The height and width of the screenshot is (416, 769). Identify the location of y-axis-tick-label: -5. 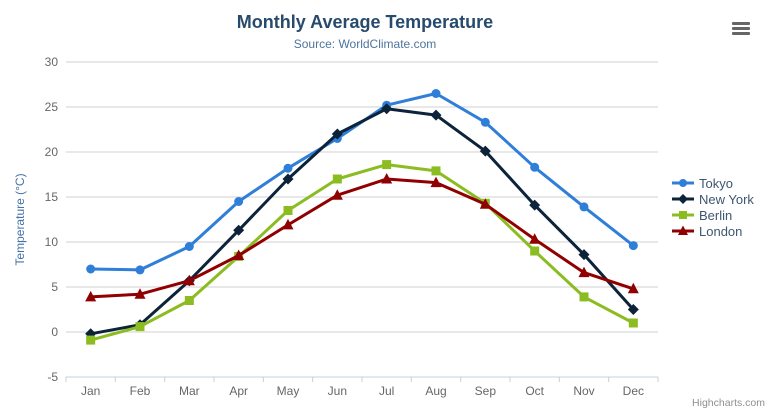
(52, 377).